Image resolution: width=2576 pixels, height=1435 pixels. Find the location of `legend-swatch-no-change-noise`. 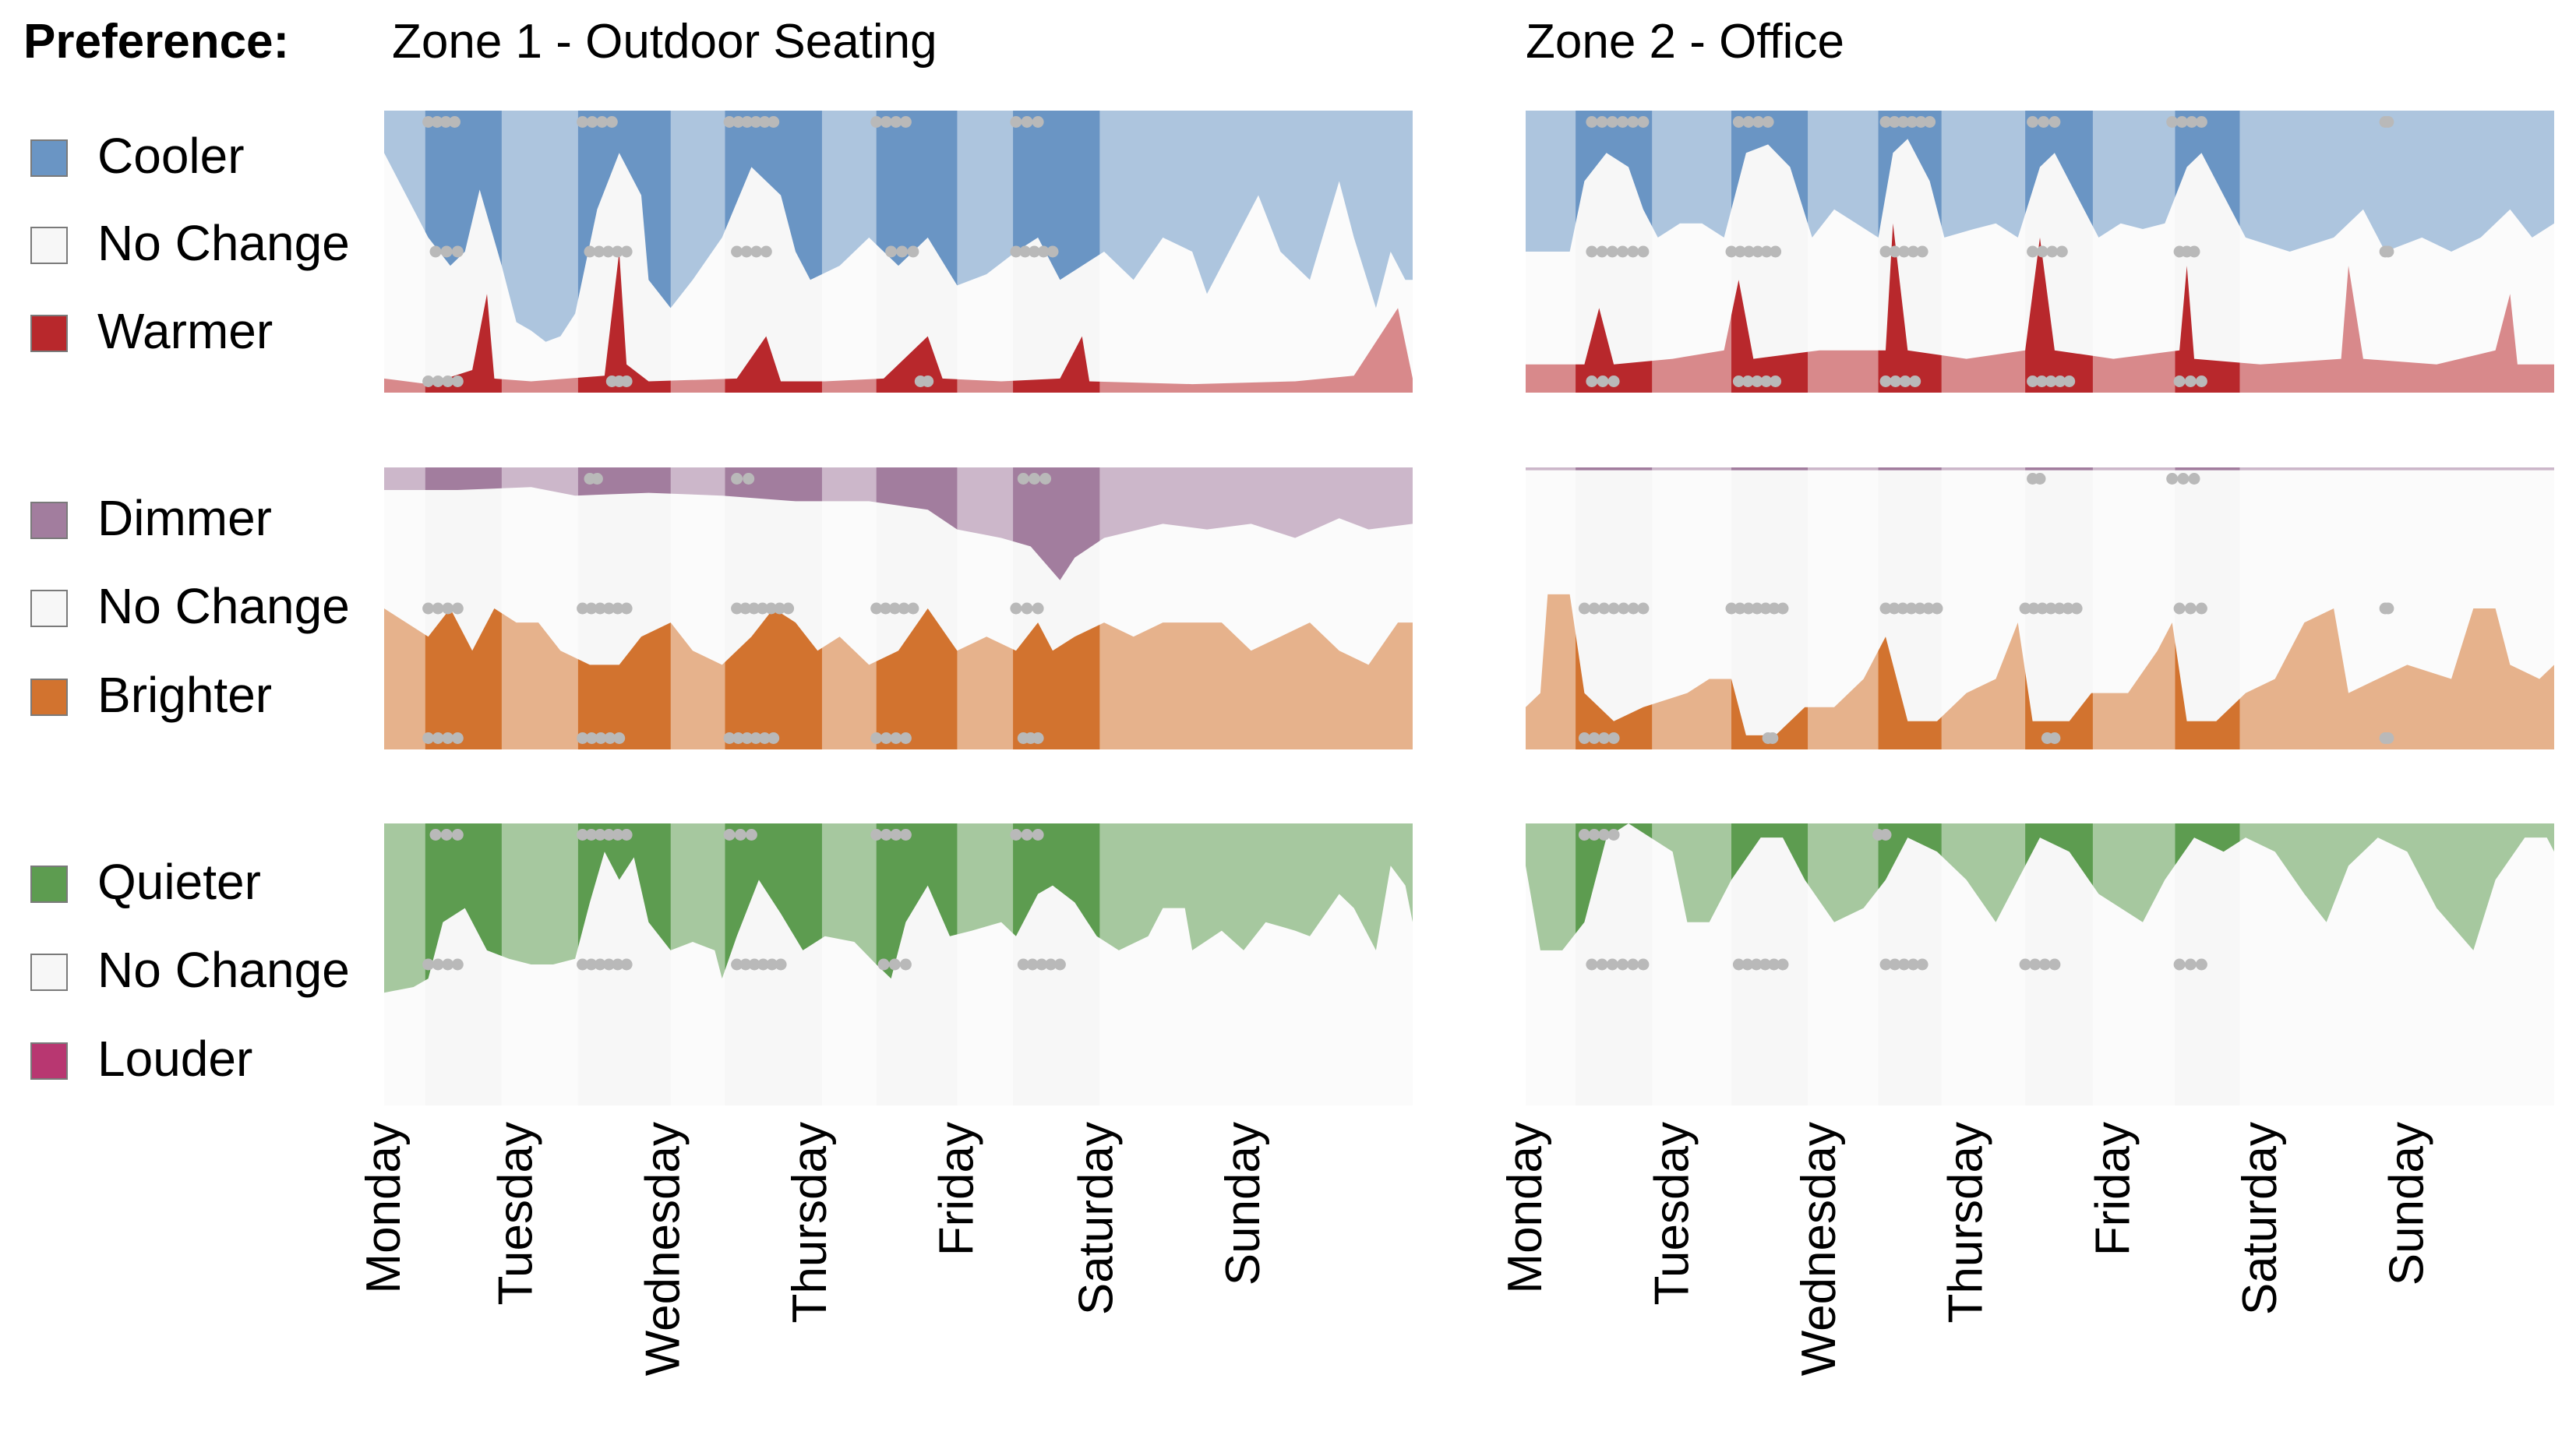

legend-swatch-no-change-noise is located at coordinates (49, 972).